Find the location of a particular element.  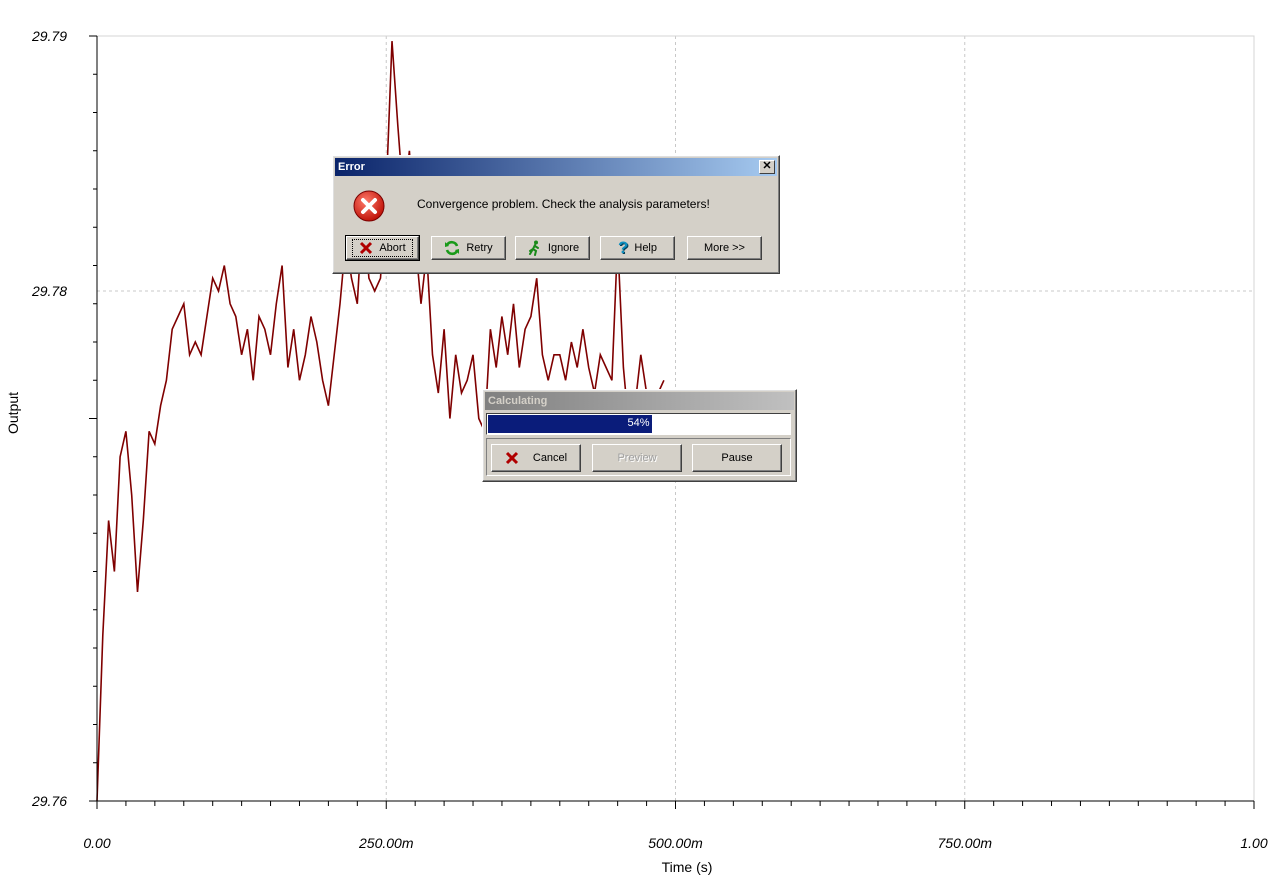

preview-button: Preview is located at coordinates (637, 458).